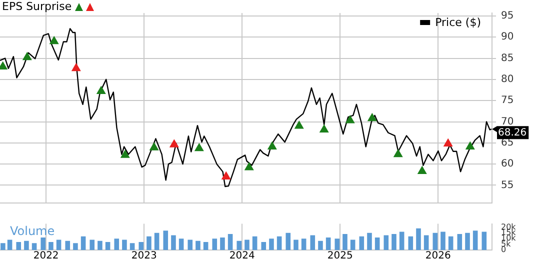  Describe the element at coordinates (512, 133) in the screenshot. I see `annotation: 68.26` at that location.